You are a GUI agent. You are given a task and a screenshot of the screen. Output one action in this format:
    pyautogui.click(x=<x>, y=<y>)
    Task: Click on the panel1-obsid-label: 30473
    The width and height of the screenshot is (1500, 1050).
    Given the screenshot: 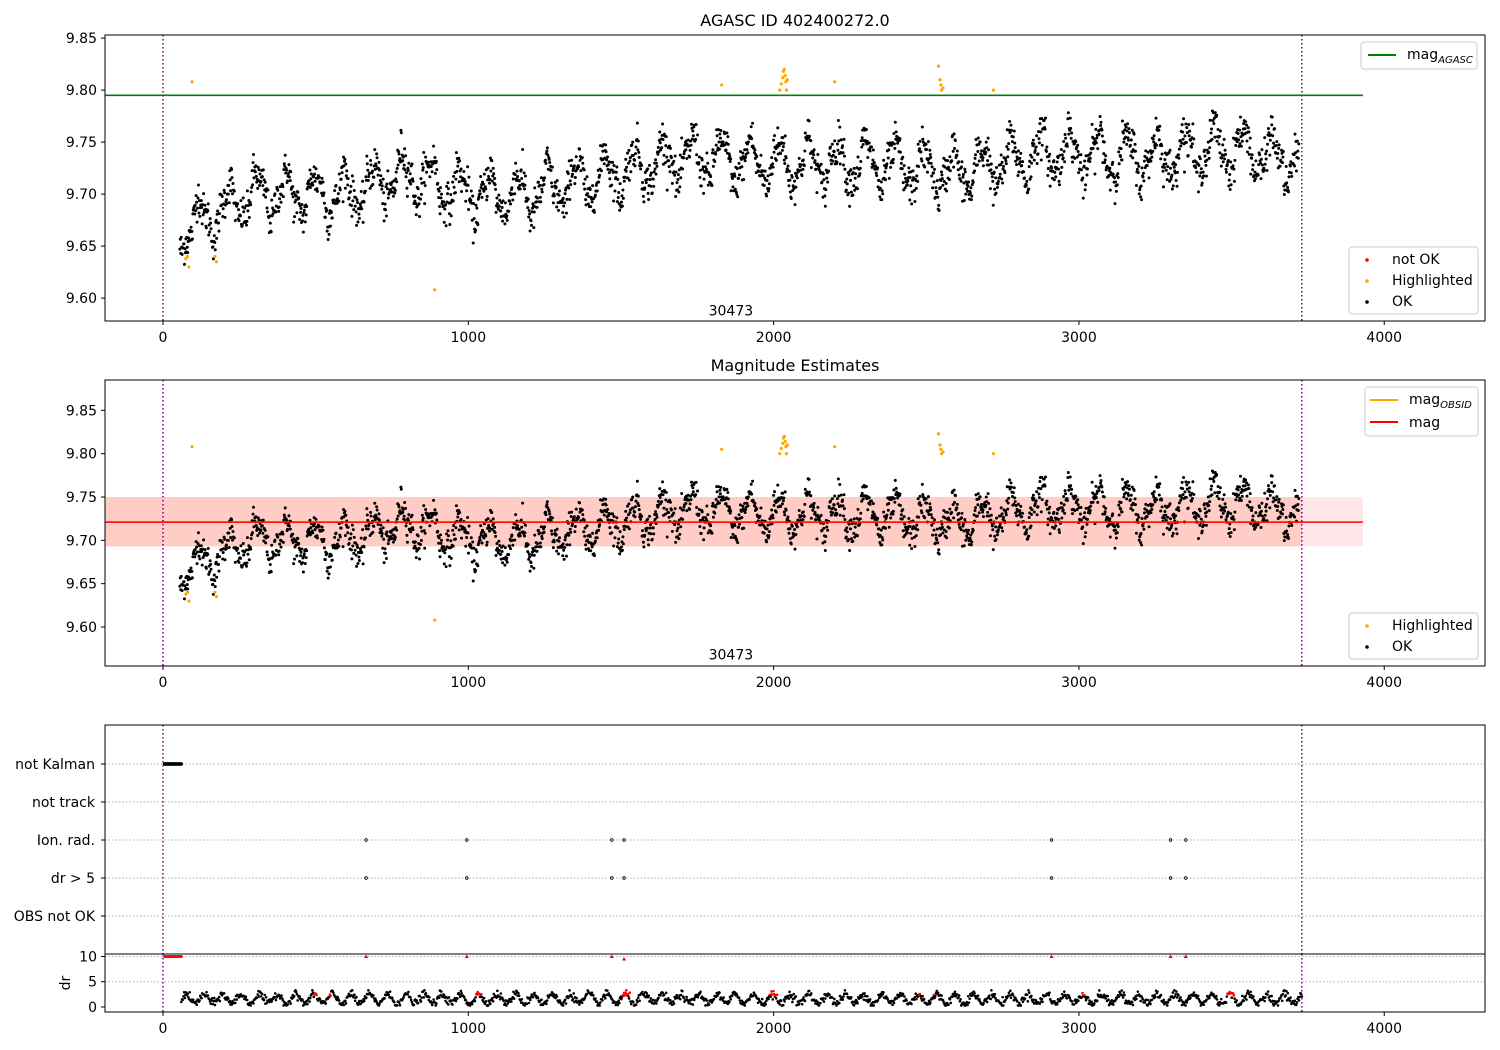 What is the action you would take?
    pyautogui.click(x=731, y=312)
    